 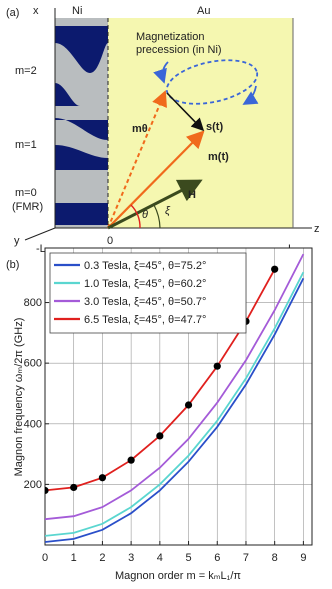 I want to click on x-axis-label: Magnon order m = kₘL₁/π, so click(x=178, y=576).